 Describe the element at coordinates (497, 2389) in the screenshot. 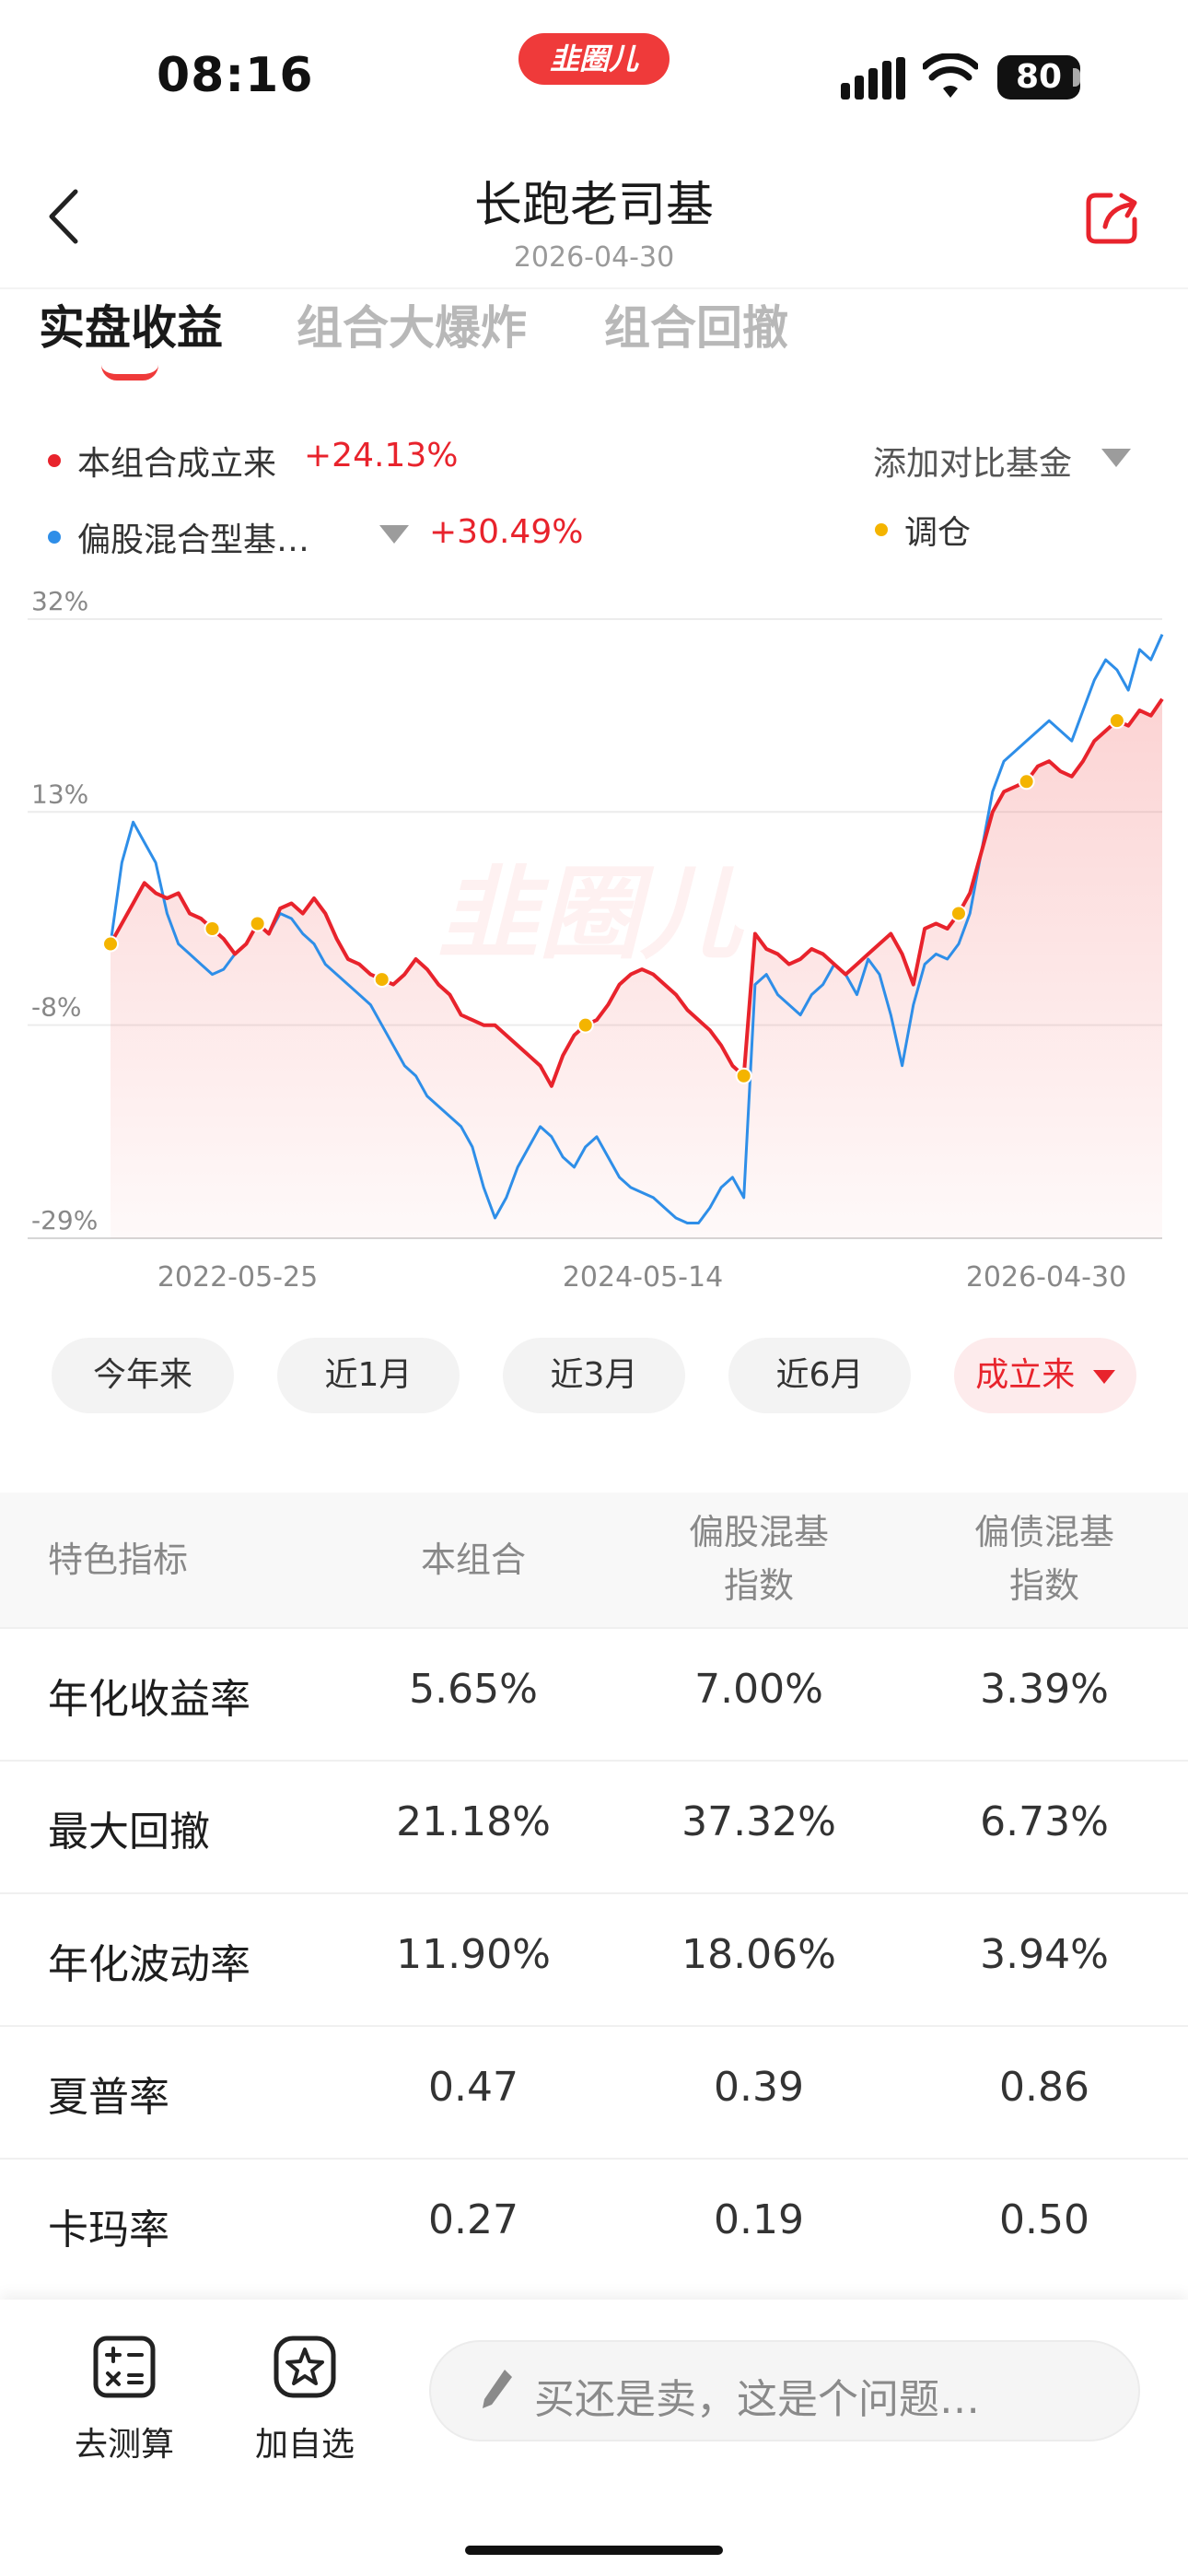

I see `pencil-icon` at that location.